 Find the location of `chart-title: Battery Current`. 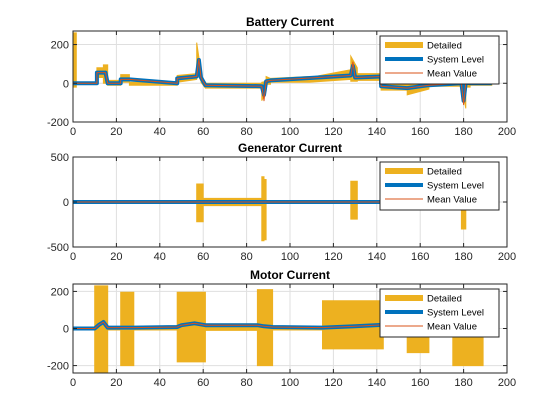

chart-title: Battery Current is located at coordinates (290, 22).